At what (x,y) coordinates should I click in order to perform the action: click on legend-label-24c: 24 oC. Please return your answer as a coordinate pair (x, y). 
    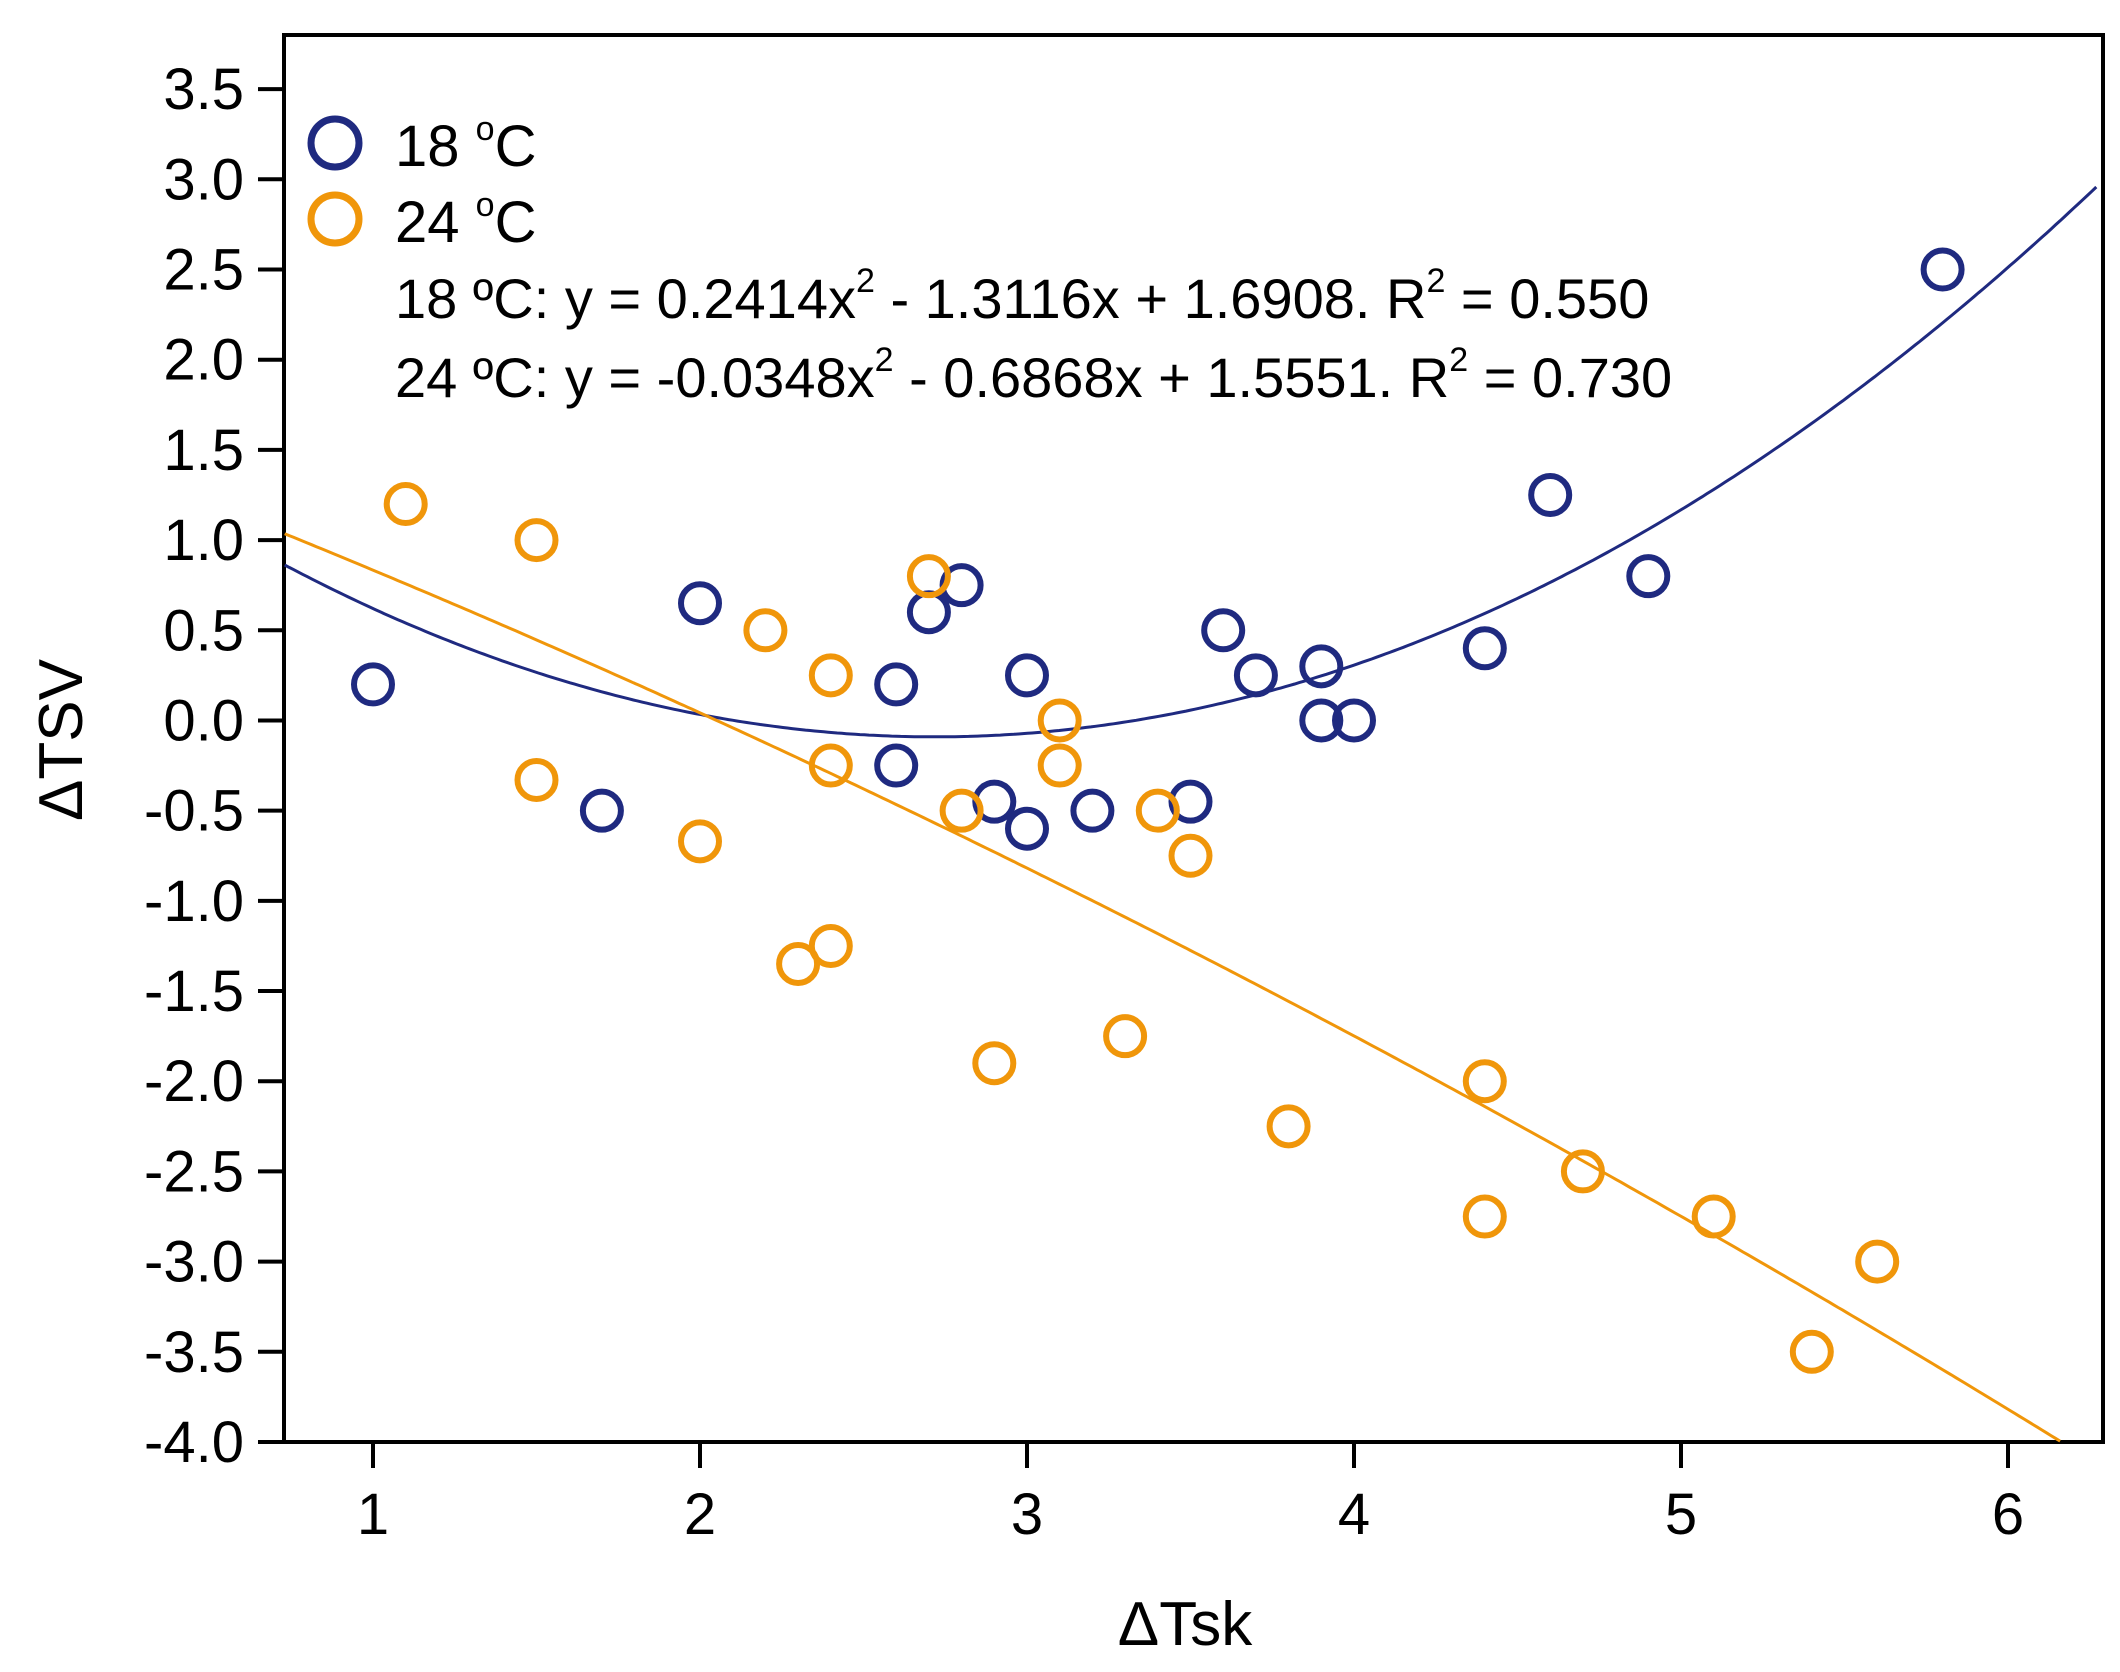
    Looking at the image, I should click on (465, 220).